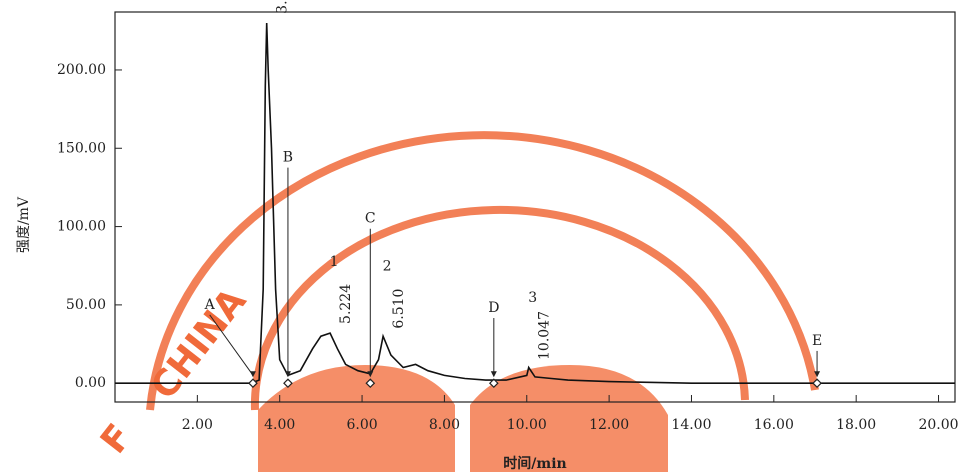 Image resolution: width=965 pixels, height=472 pixels. Describe the element at coordinates (81, 227) in the screenshot. I see `y-tick-label: 100.00` at that location.